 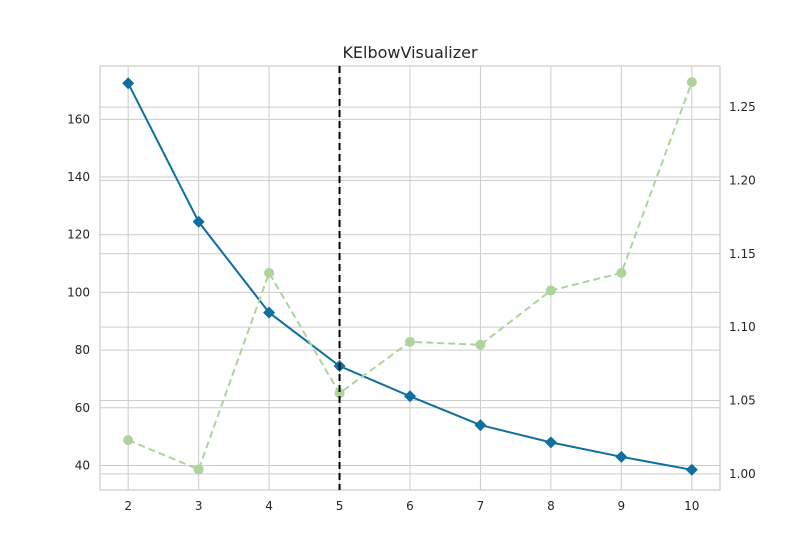 What do you see at coordinates (269, 506) in the screenshot?
I see `x-tick-label: 4` at bounding box center [269, 506].